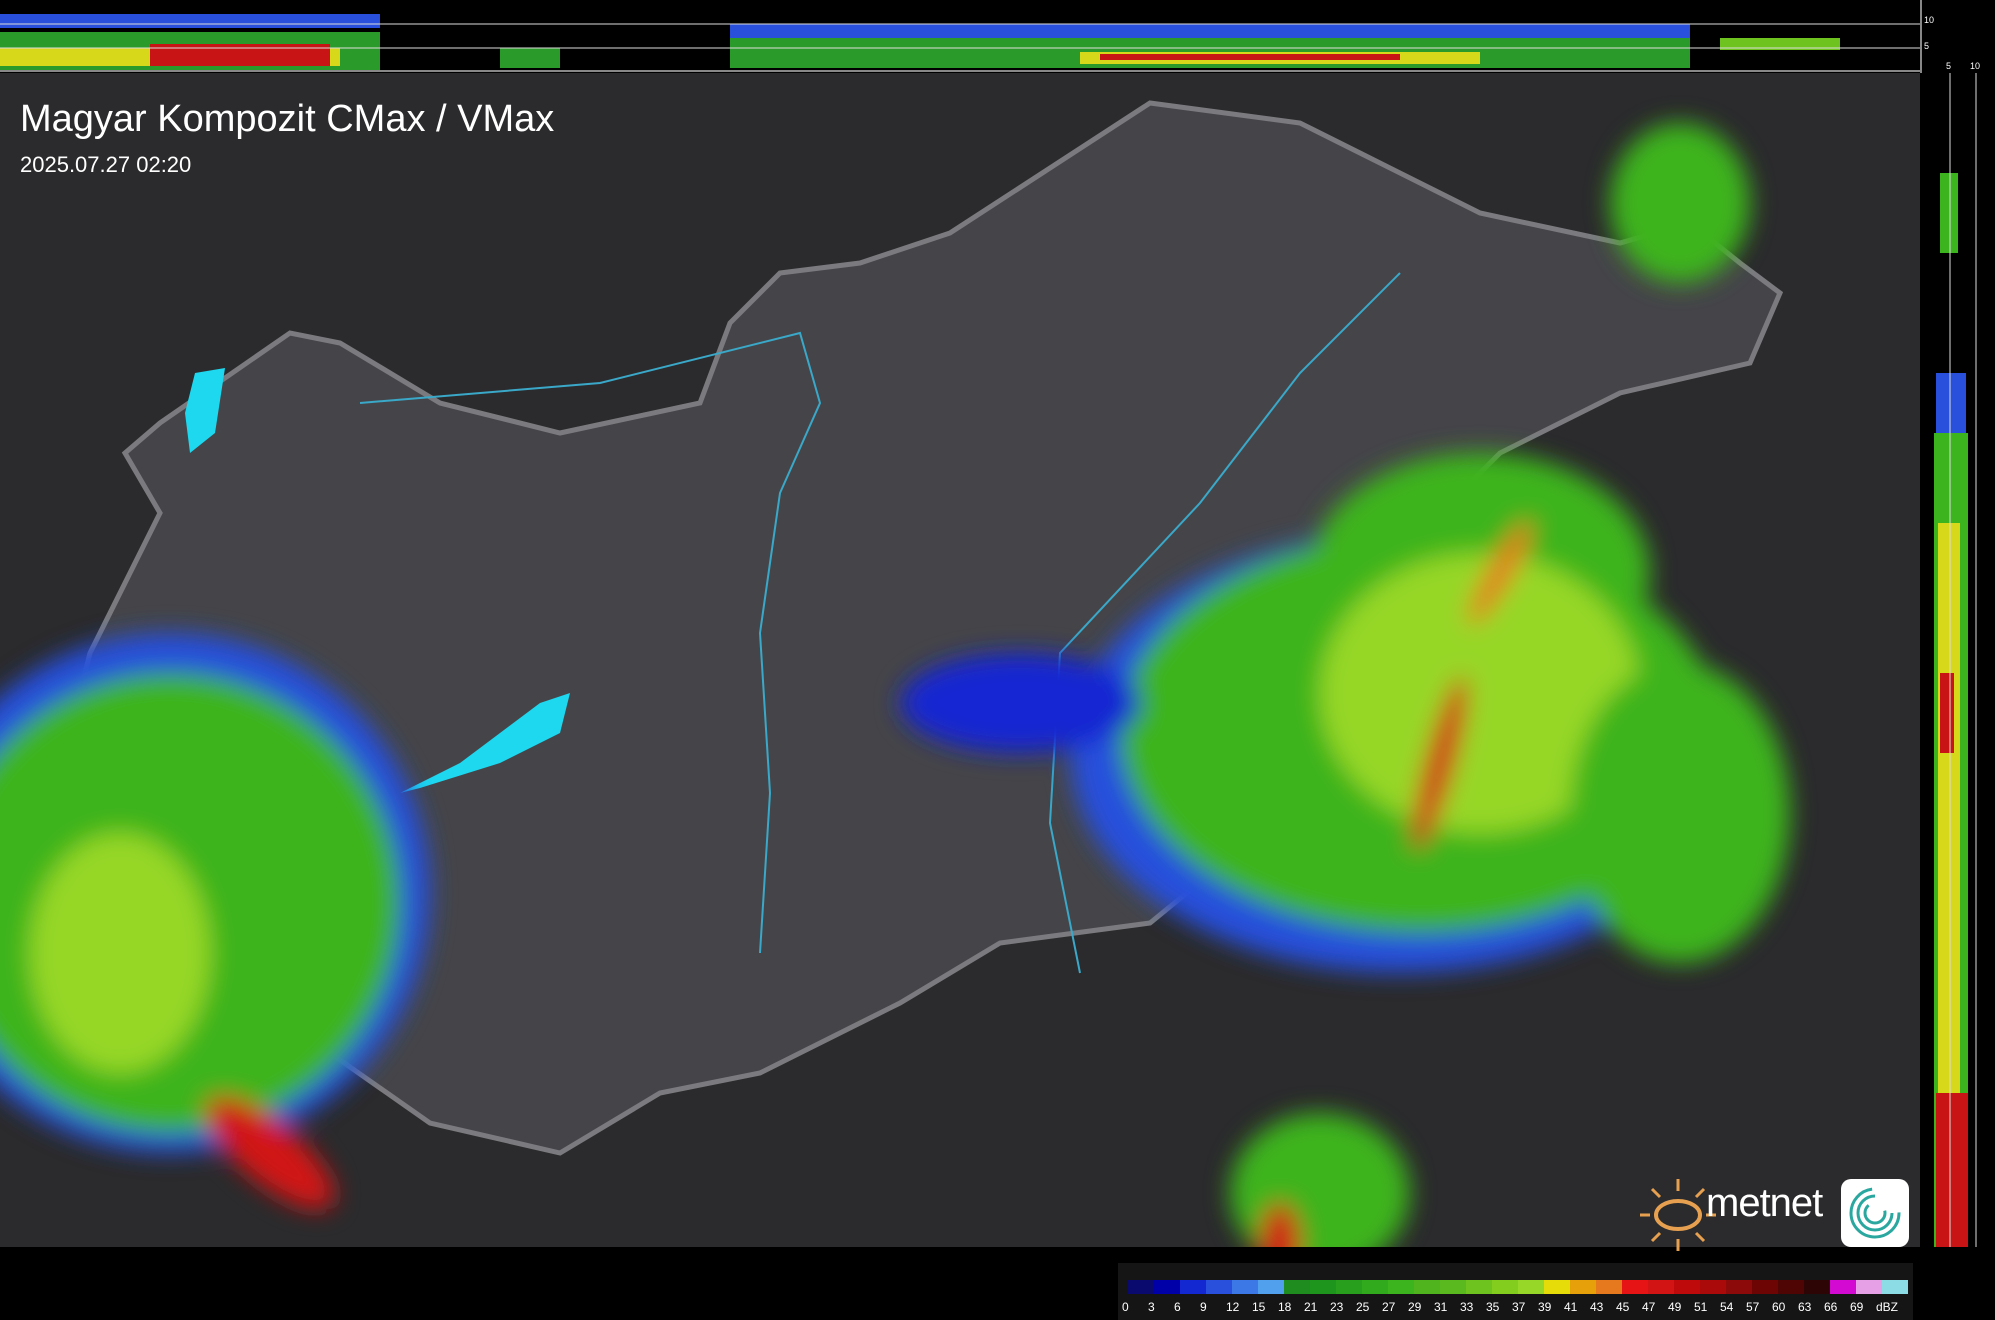 The height and width of the screenshot is (1320, 1995). I want to click on side-tick-10: 10, so click(1975, 66).